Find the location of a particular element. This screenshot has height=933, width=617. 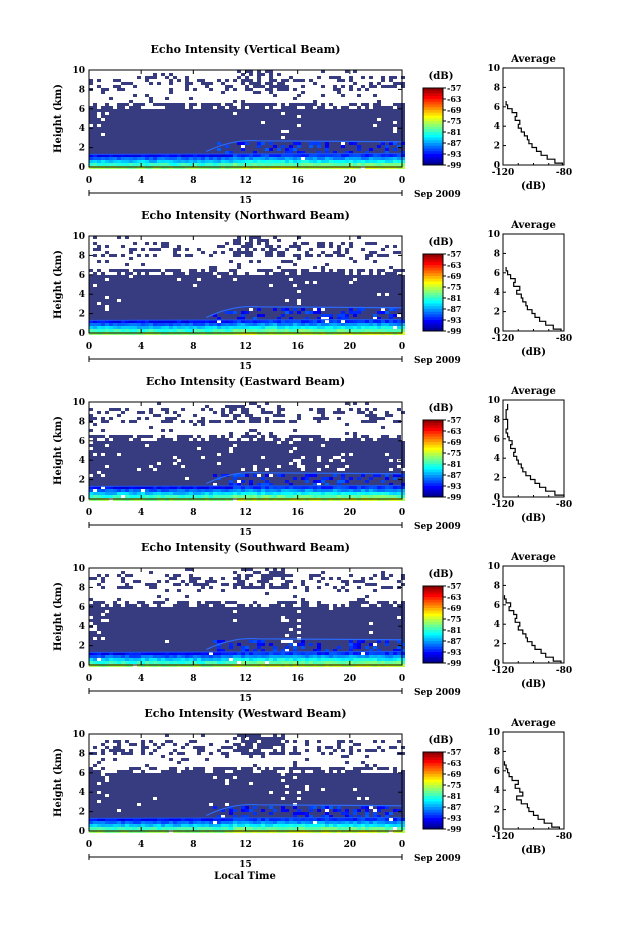

profile-y-tick-label: 10 is located at coordinates (493, 69).